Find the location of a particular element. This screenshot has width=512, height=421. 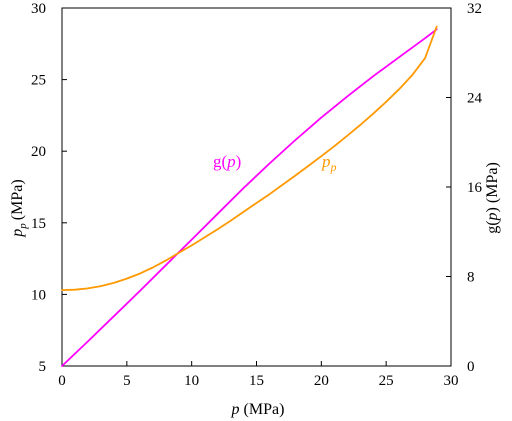

y-right-tick-label: 0 is located at coordinates (471, 367).